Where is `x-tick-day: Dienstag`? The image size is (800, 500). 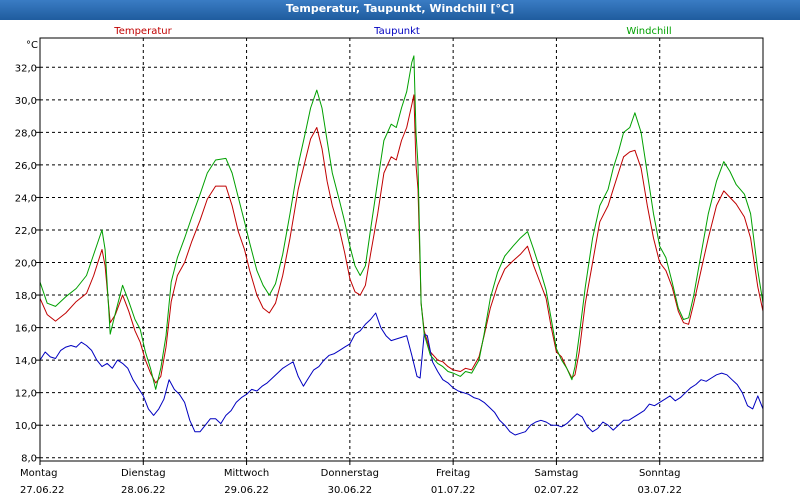 x-tick-day: Dienstag is located at coordinates (143, 473).